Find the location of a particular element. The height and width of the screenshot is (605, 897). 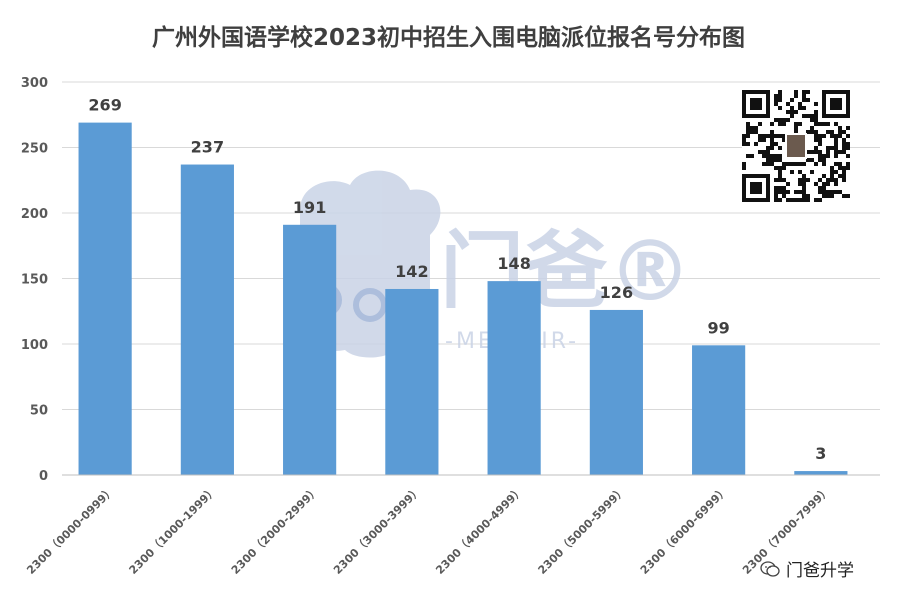

wechat-icon is located at coordinates (770, 568).